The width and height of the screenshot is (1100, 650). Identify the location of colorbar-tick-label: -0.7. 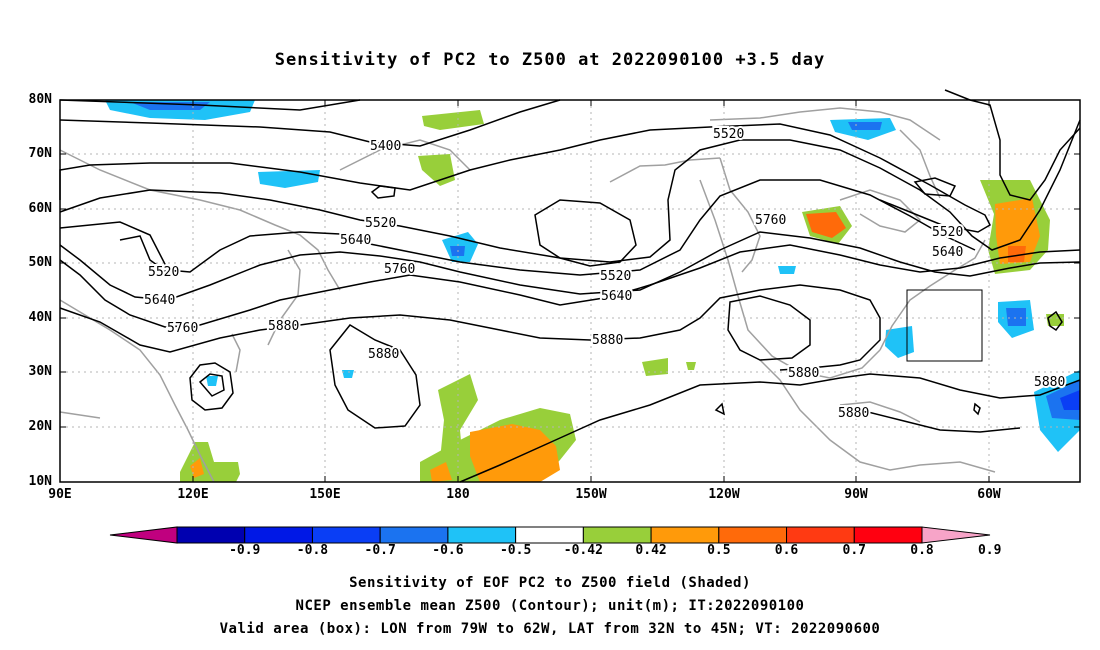
(380, 550).